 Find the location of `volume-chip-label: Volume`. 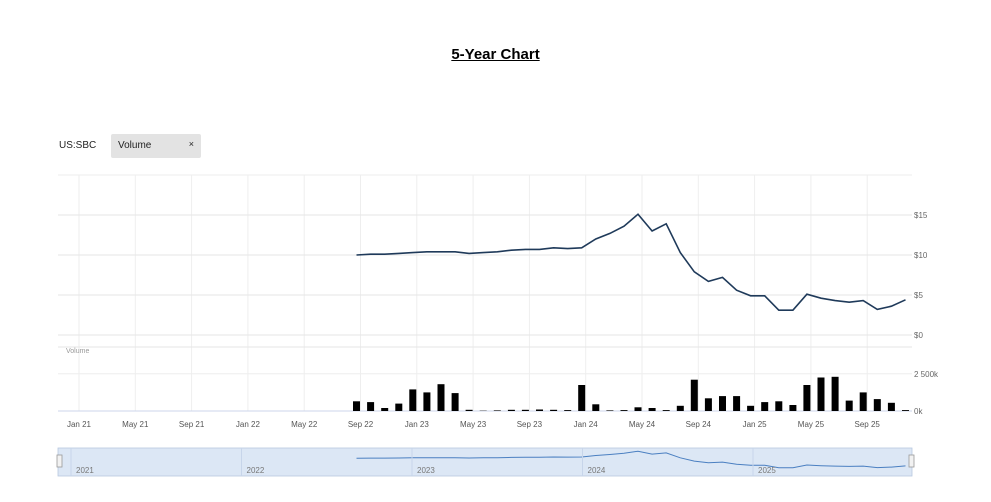

volume-chip-label: Volume is located at coordinates (135, 145).